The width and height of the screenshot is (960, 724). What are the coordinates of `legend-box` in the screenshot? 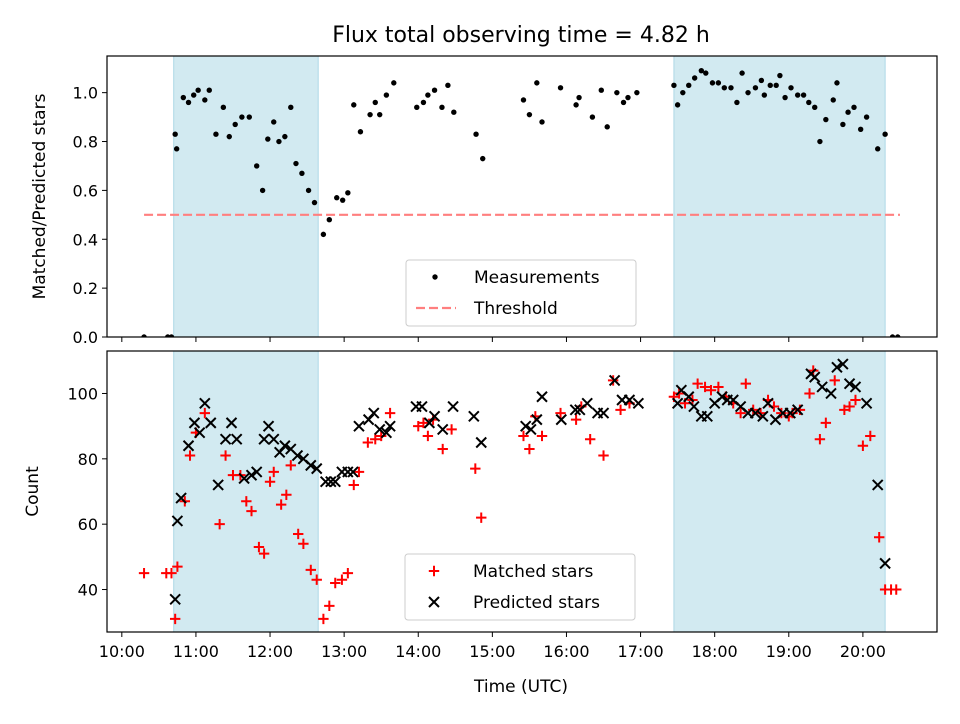 It's located at (520, 587).